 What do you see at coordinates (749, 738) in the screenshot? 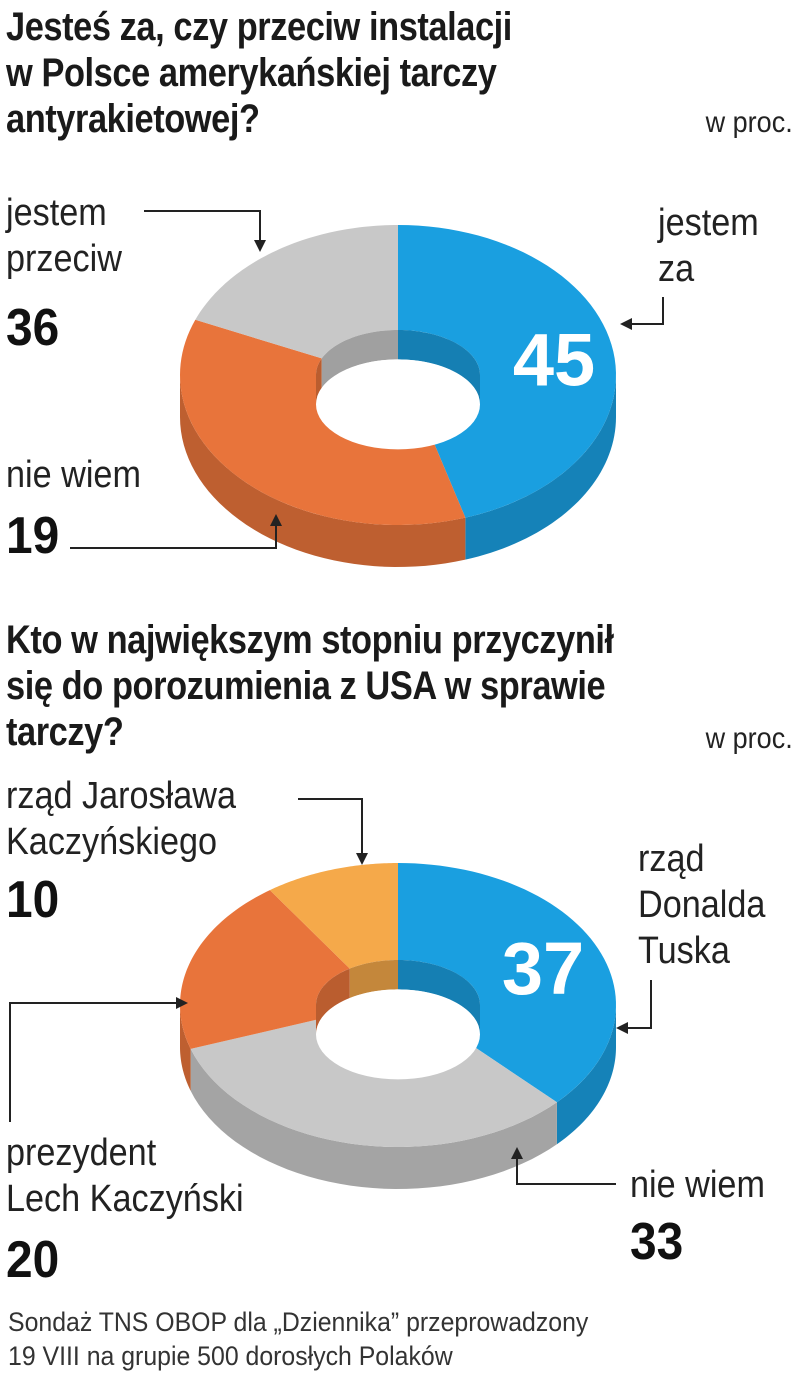
I see `chart2-unit: w proc.` at bounding box center [749, 738].